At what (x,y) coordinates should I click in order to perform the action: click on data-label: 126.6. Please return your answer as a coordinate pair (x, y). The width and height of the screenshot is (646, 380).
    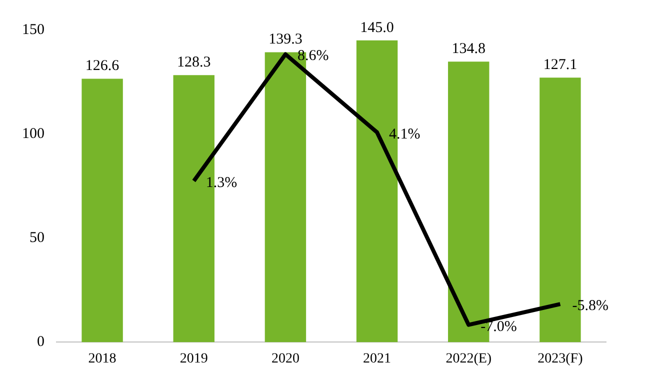
    Looking at the image, I should click on (102, 66).